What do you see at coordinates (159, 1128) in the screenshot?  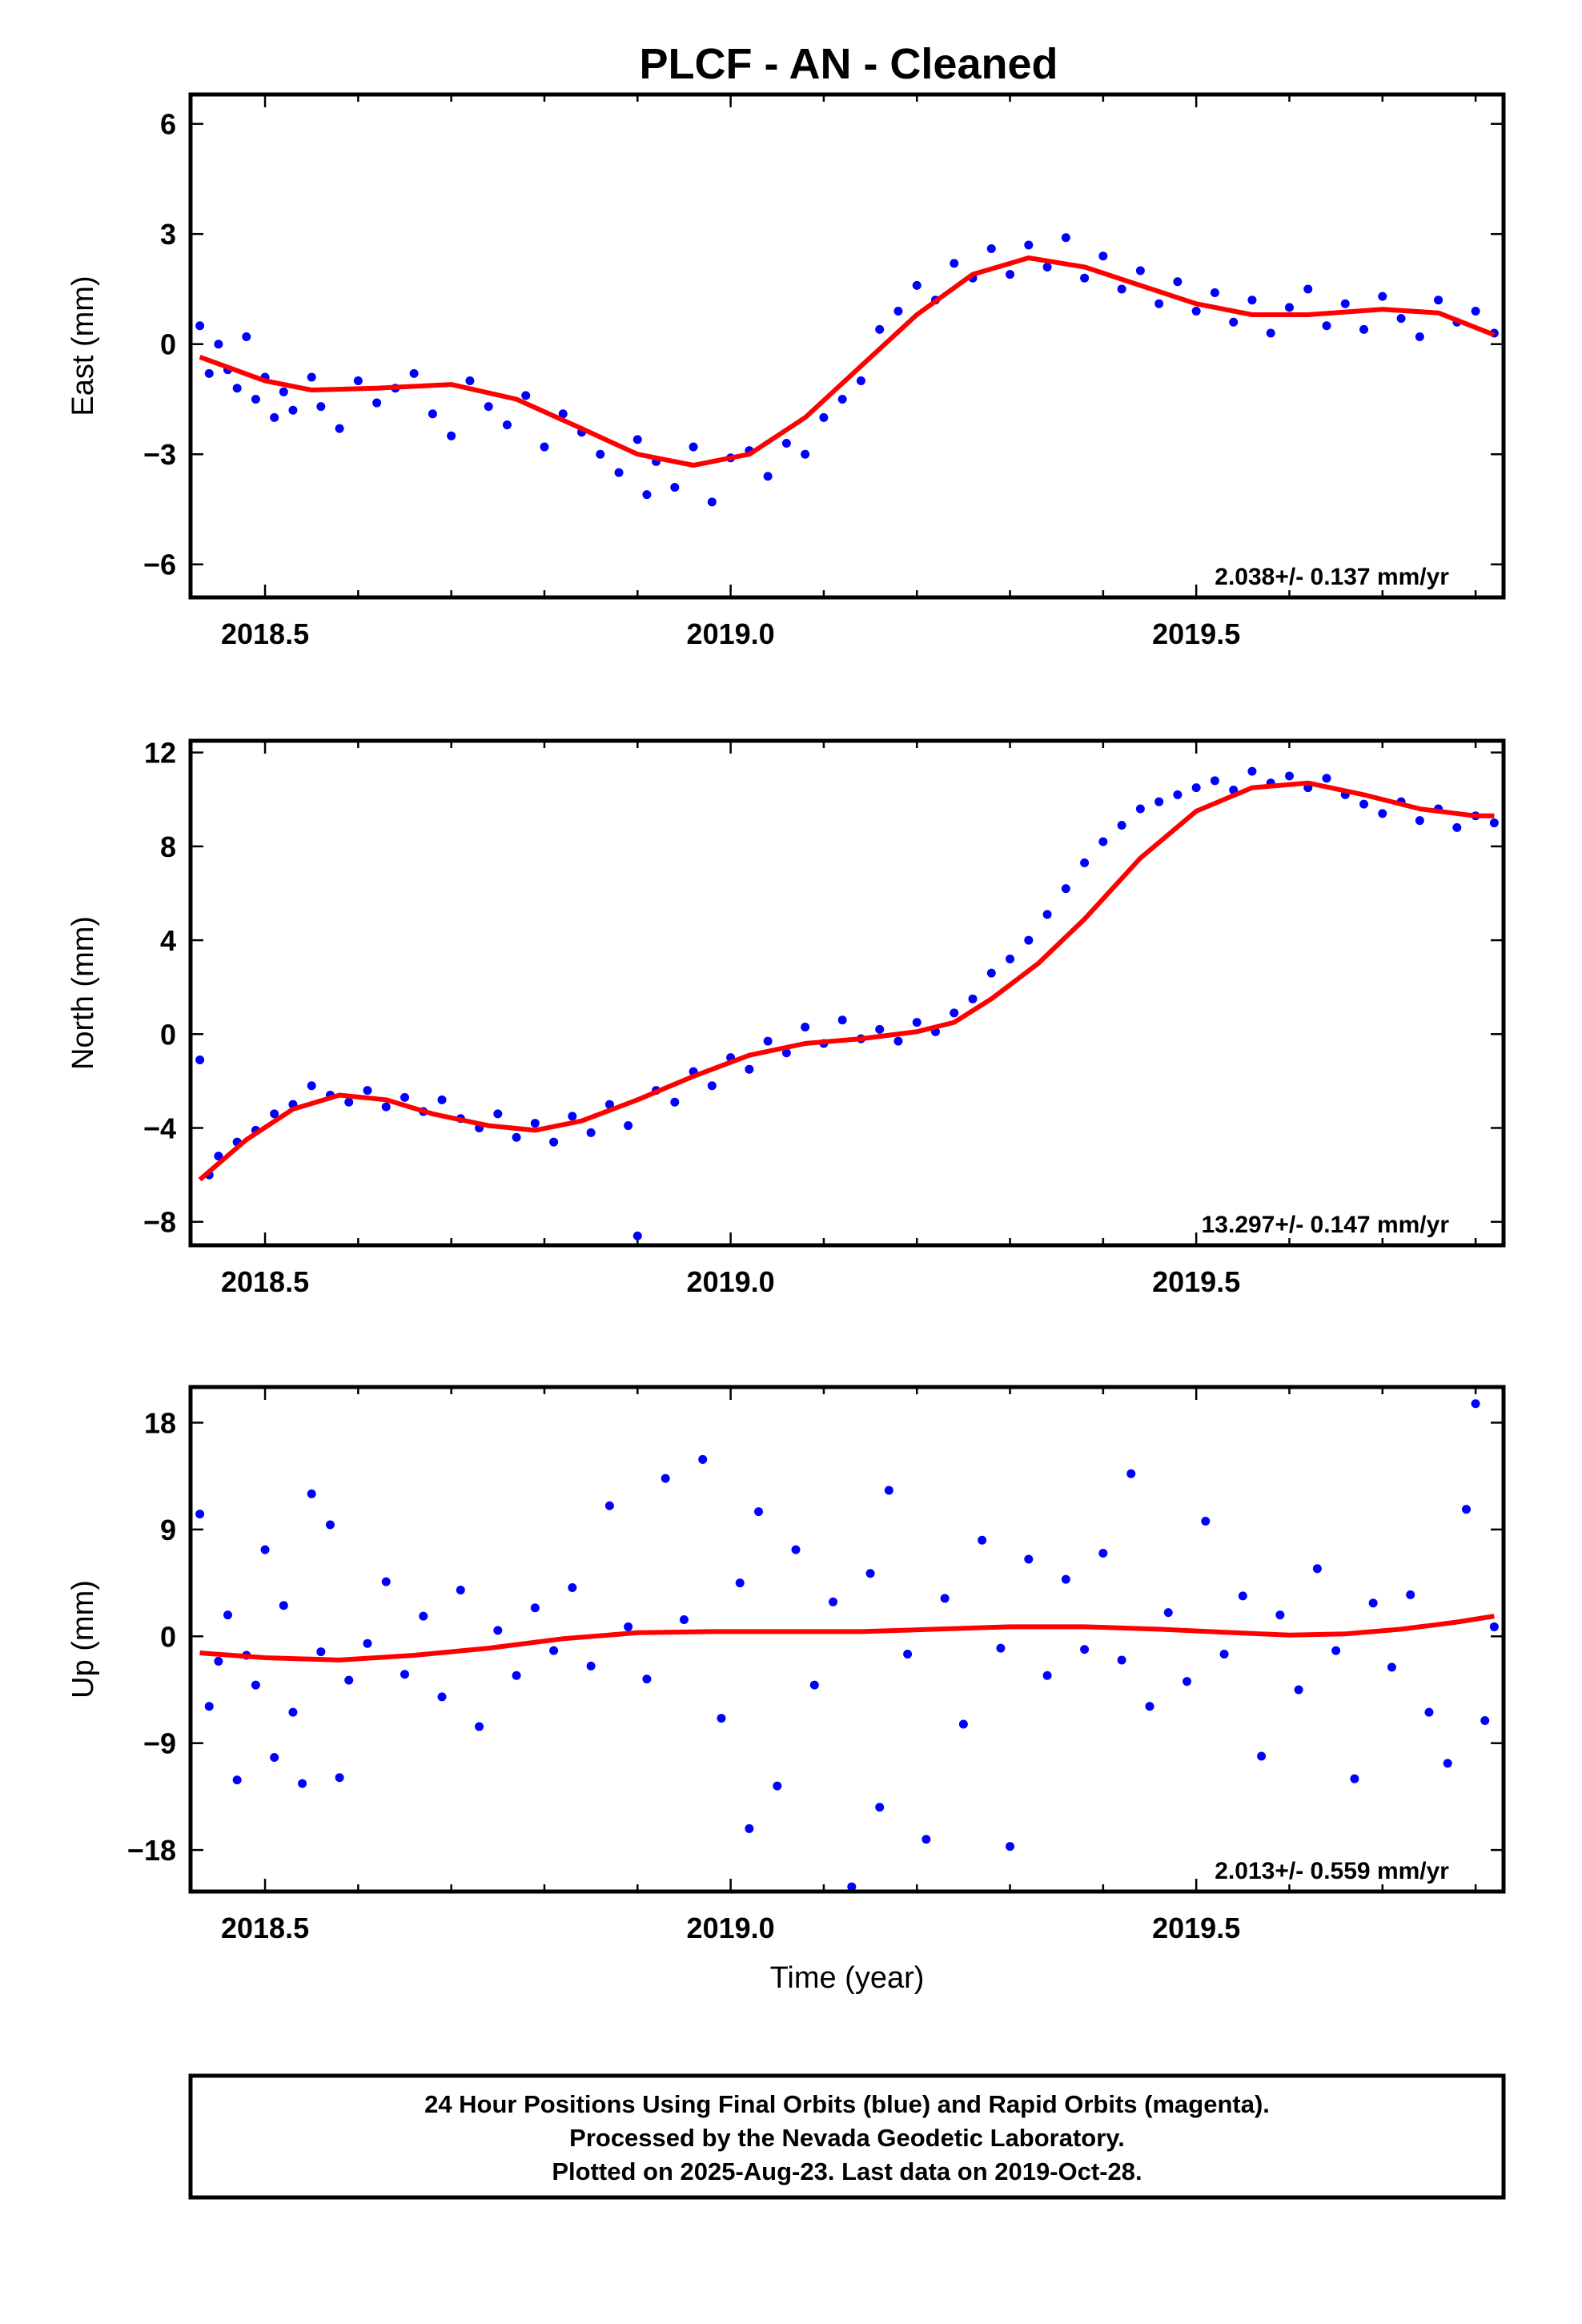 I see `y-tick-label: −4` at bounding box center [159, 1128].